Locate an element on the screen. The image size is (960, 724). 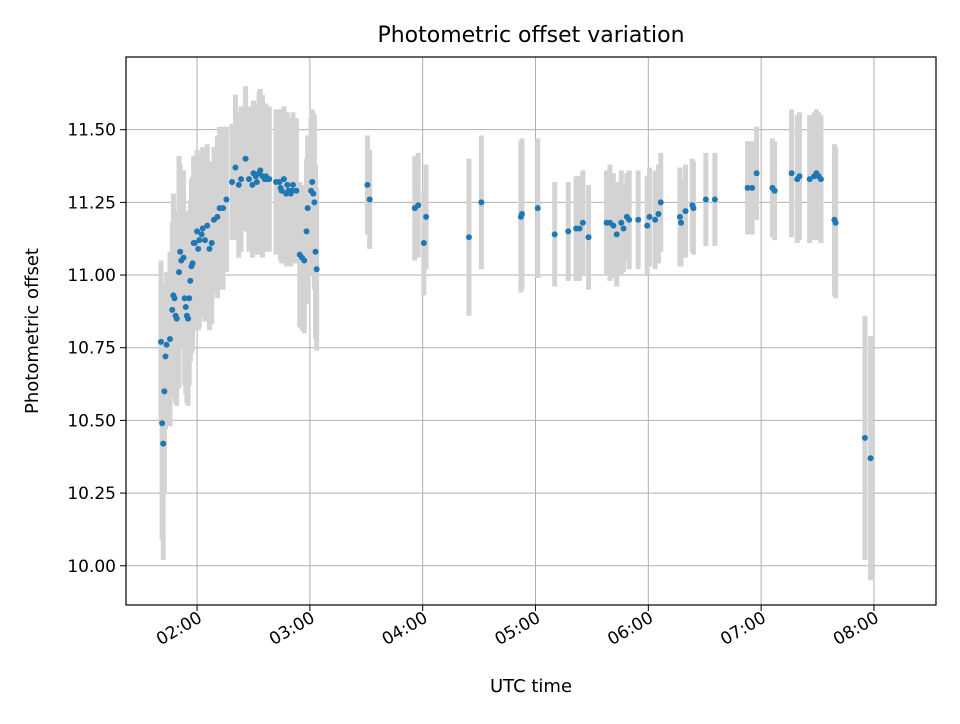
y-tick-label: 10.75 is located at coordinates (91, 349).